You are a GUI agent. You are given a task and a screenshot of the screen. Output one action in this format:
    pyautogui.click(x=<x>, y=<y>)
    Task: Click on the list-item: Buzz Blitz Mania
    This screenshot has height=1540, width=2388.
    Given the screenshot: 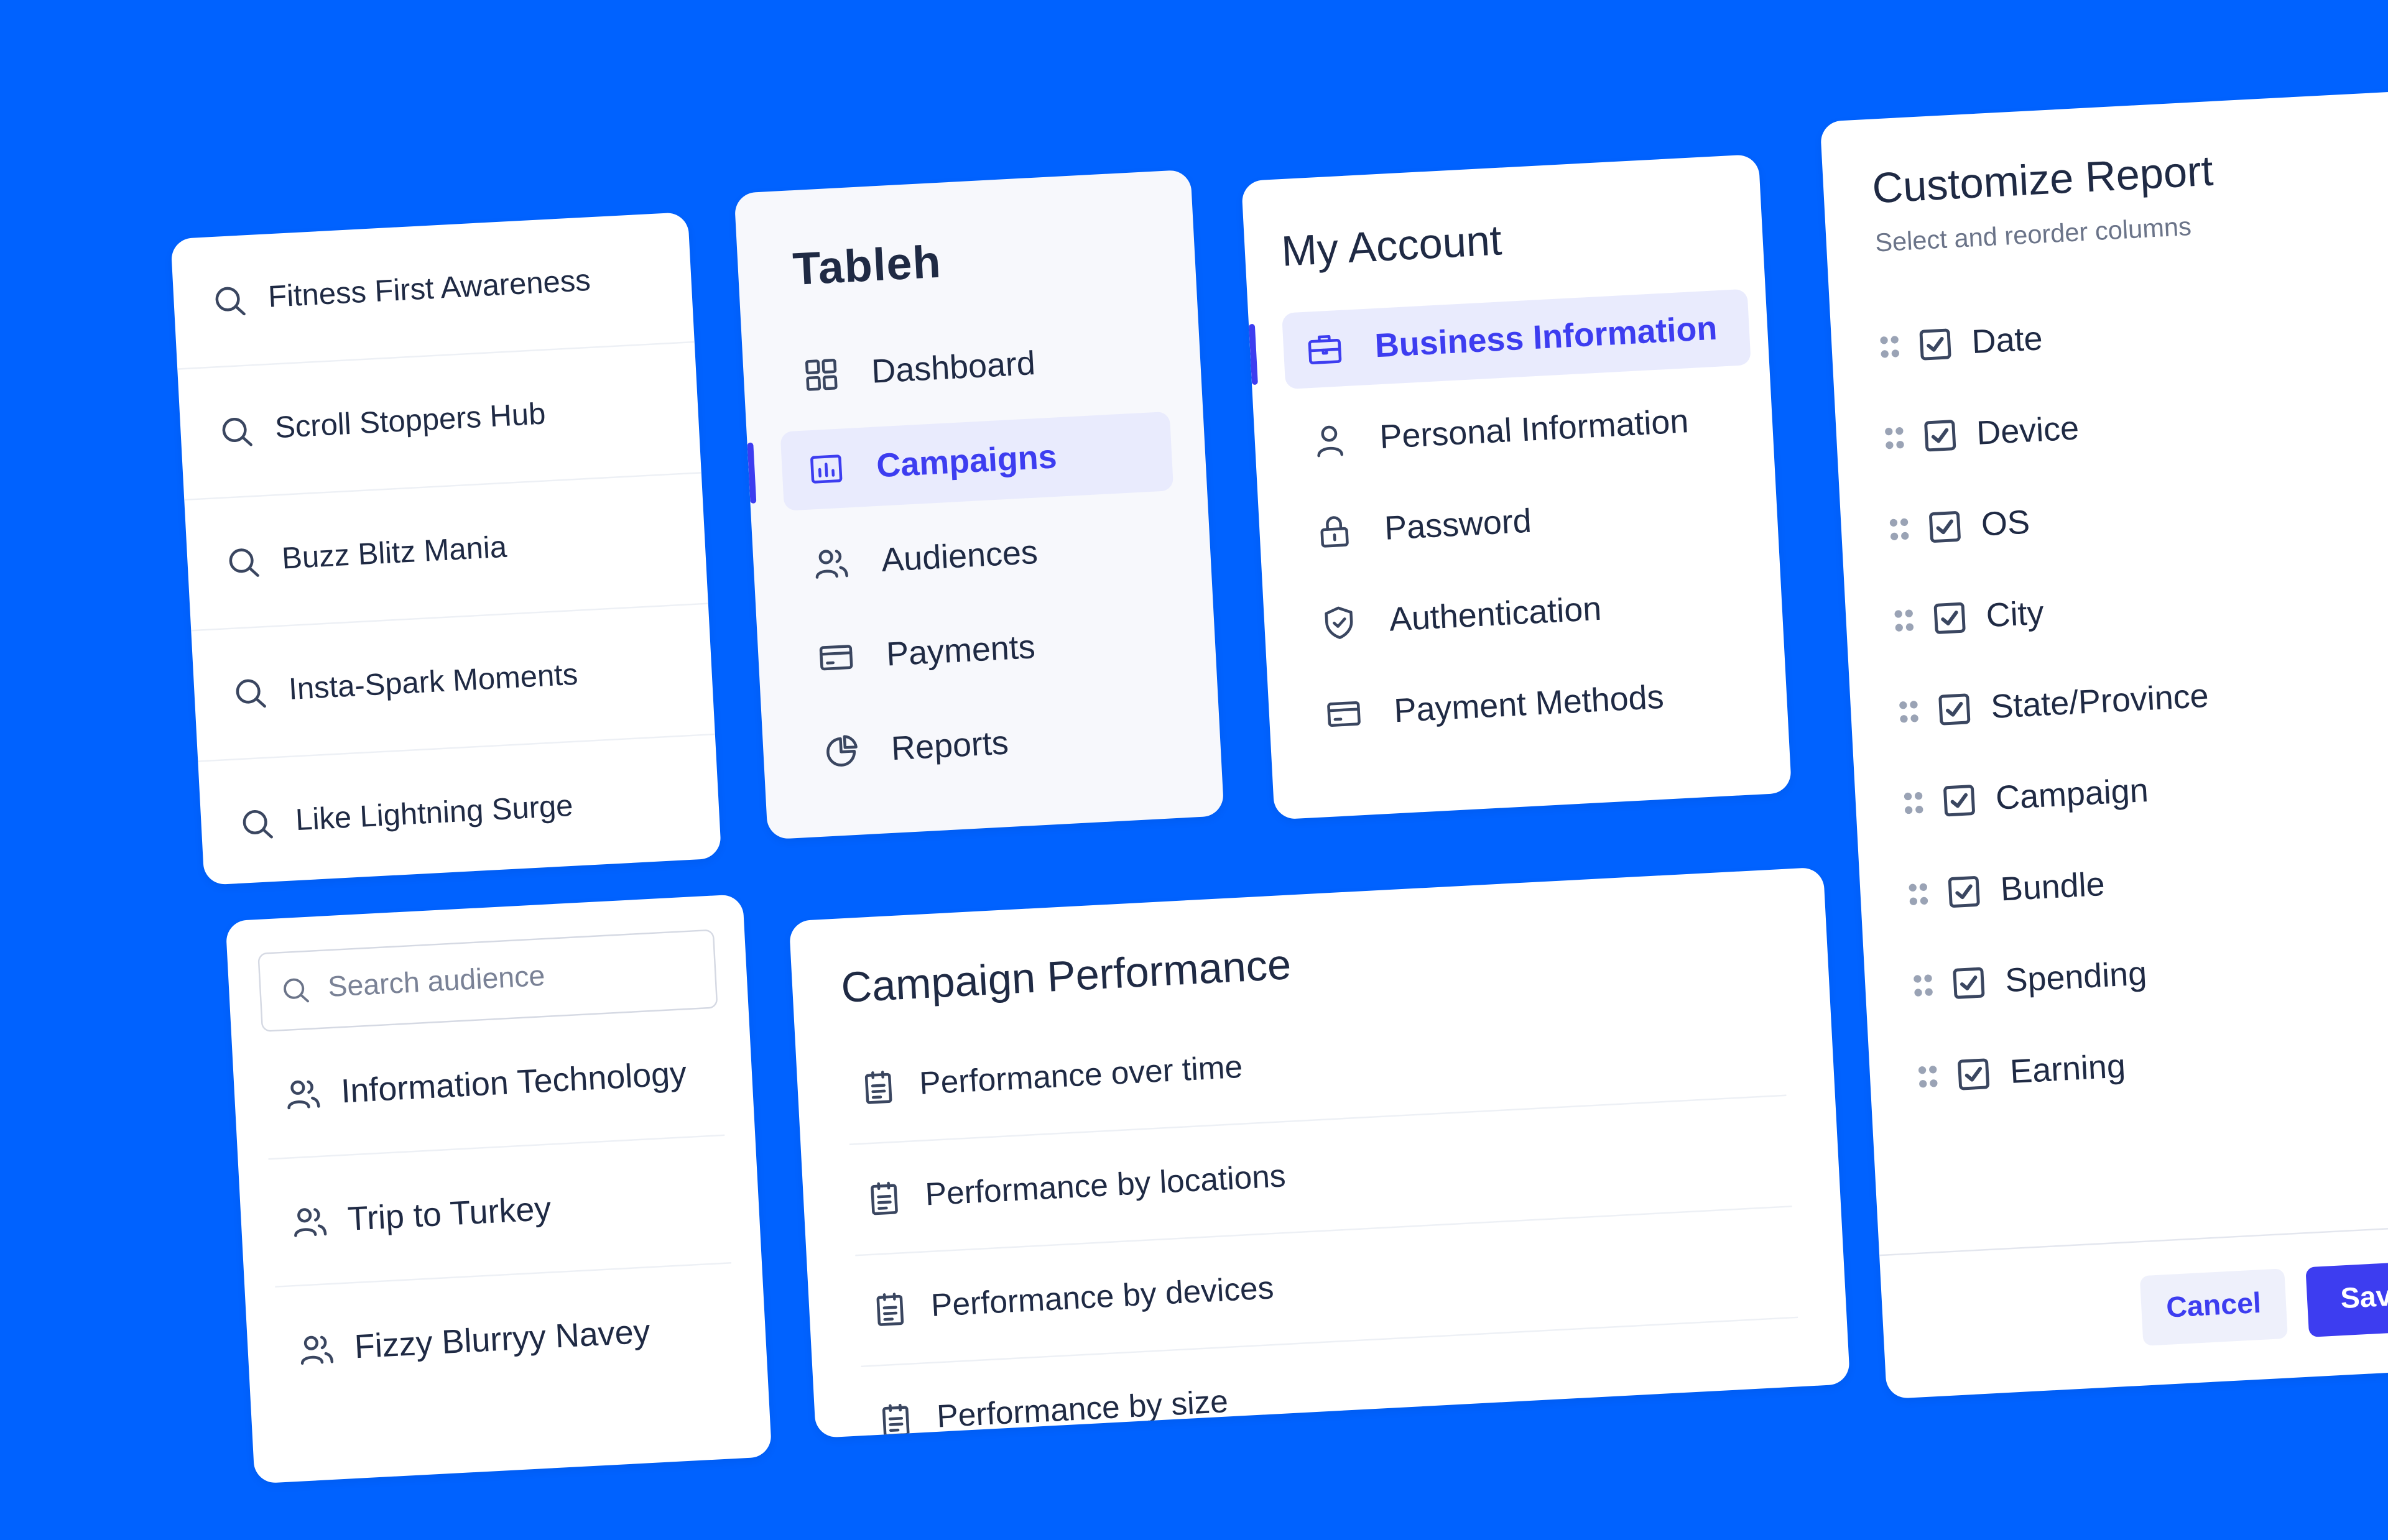 What is the action you would take?
    pyautogui.click(x=446, y=552)
    